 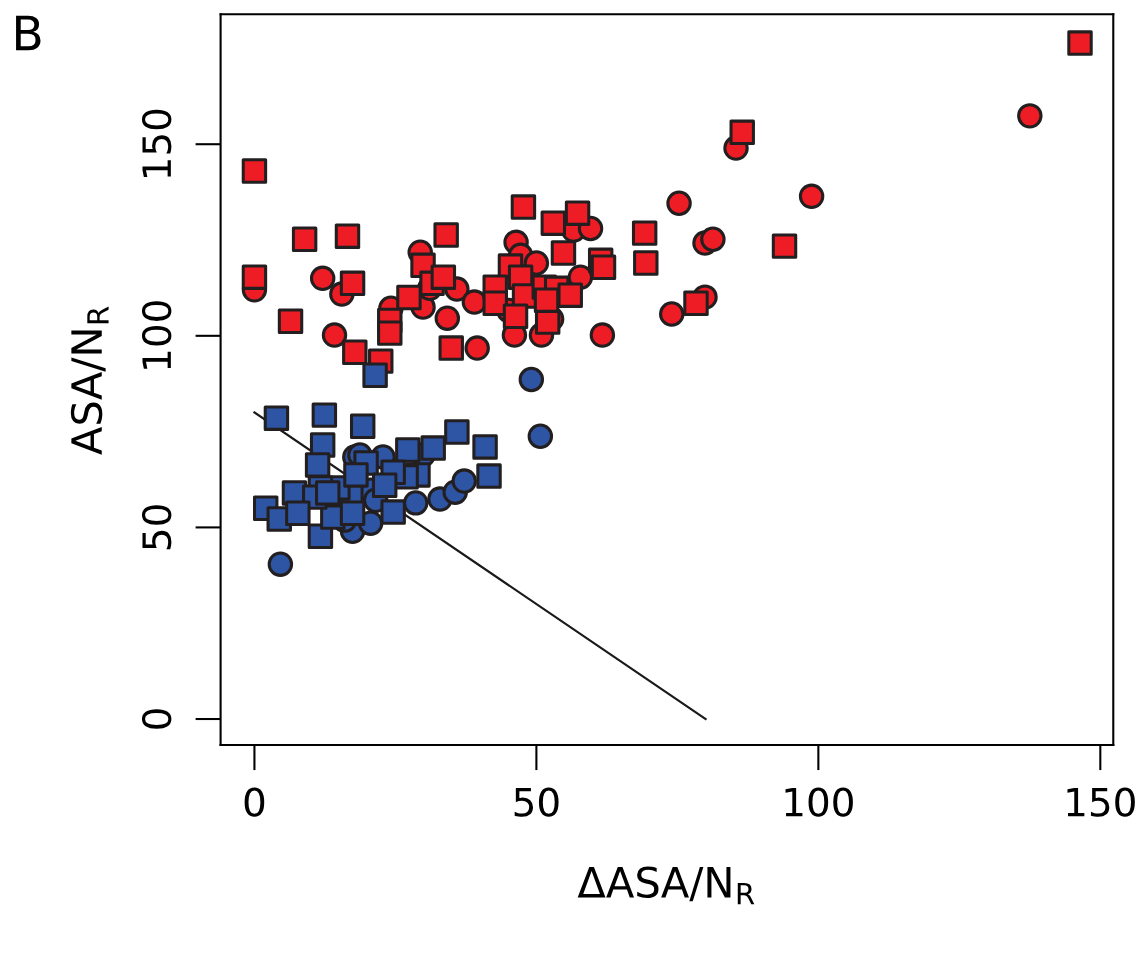 What do you see at coordinates (28, 33) in the screenshot?
I see `text: B` at bounding box center [28, 33].